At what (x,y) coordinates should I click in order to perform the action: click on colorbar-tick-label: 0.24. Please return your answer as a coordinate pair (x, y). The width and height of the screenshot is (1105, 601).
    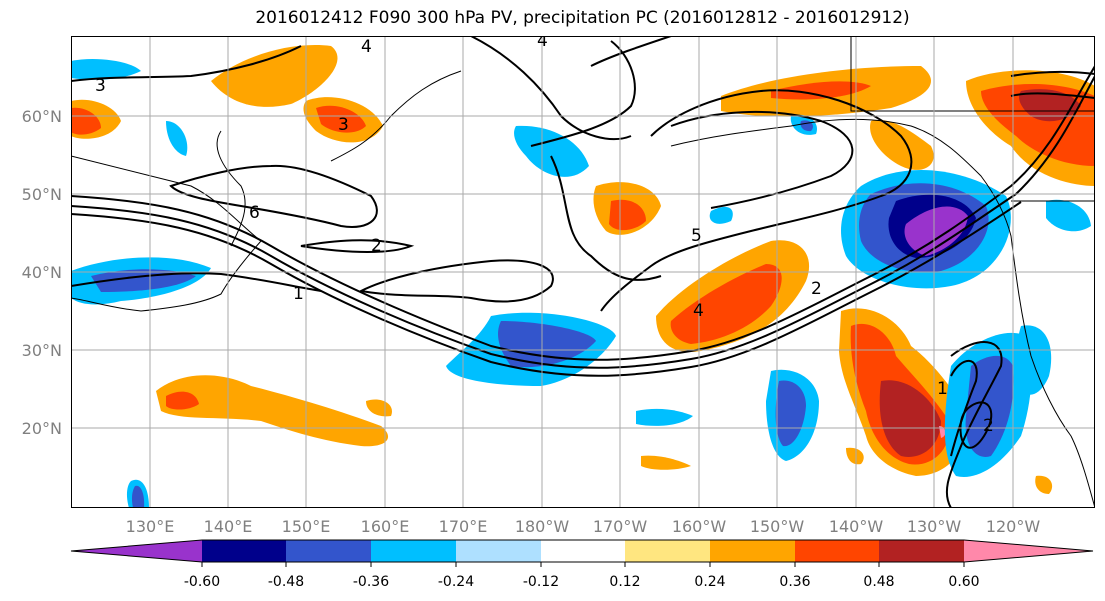
    Looking at the image, I should click on (709, 582).